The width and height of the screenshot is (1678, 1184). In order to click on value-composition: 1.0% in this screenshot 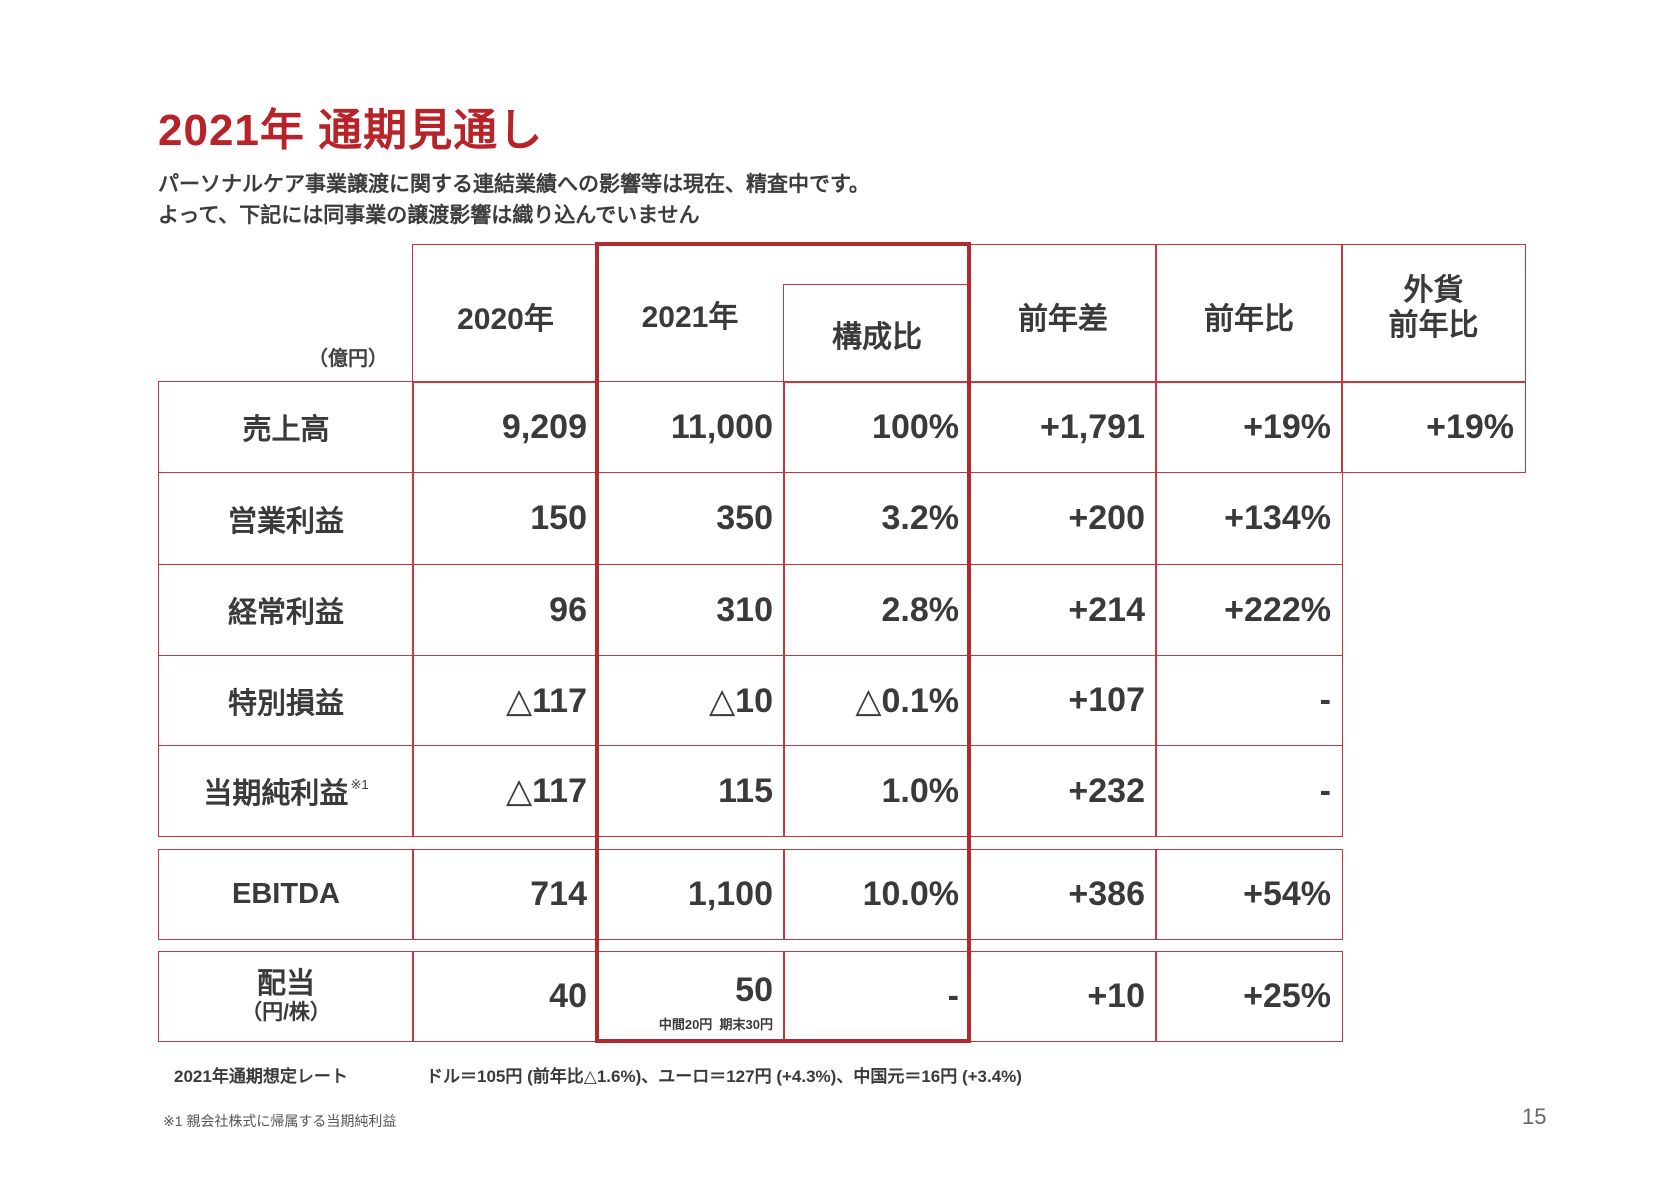, I will do `click(877, 791)`.